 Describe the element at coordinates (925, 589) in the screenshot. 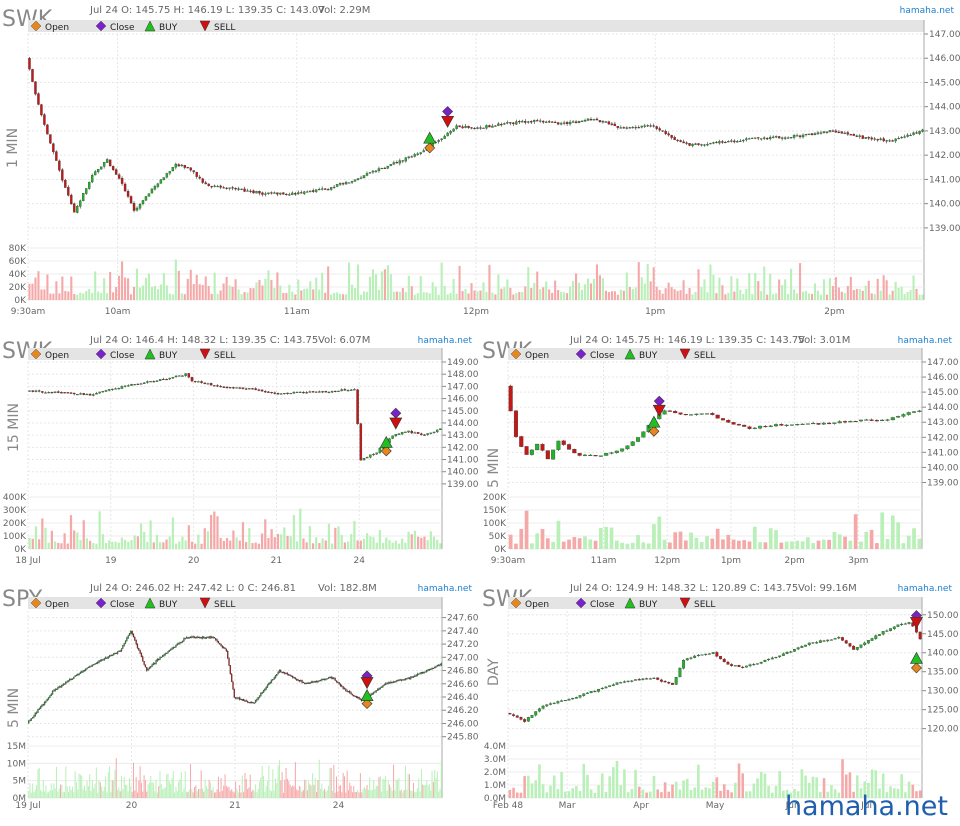

I see `brand-label: hamaha.net` at that location.